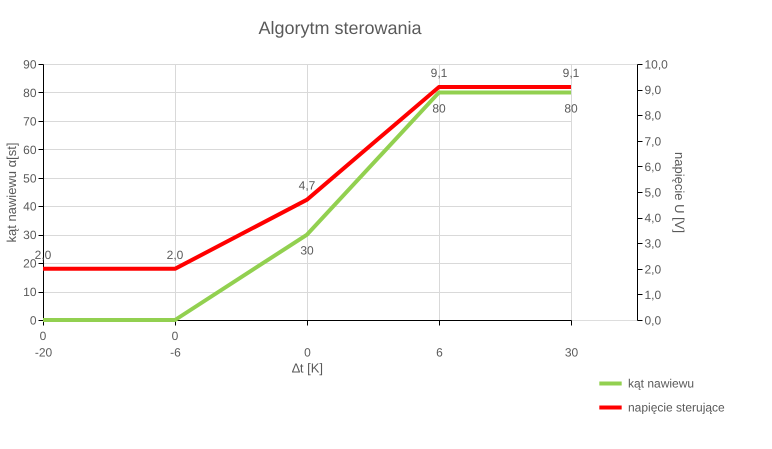  Describe the element at coordinates (43, 353) in the screenshot. I see `x-tick-label: -20` at that location.